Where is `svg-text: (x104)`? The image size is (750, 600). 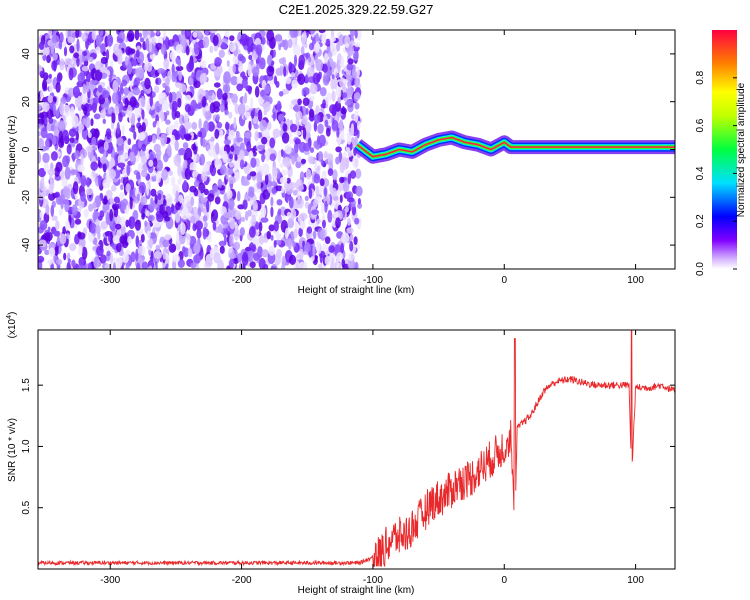 svg-text: (x104) is located at coordinates (12, 325).